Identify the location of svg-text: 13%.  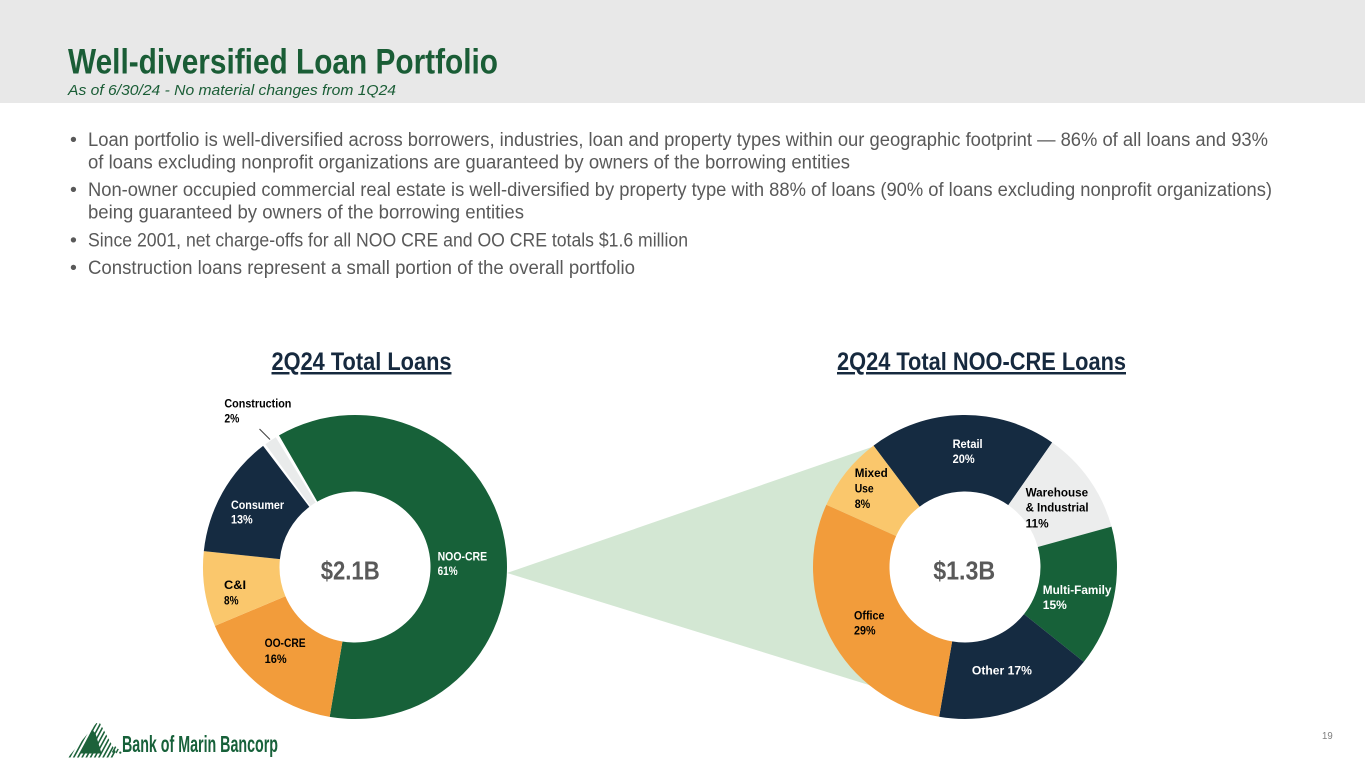
(242, 519).